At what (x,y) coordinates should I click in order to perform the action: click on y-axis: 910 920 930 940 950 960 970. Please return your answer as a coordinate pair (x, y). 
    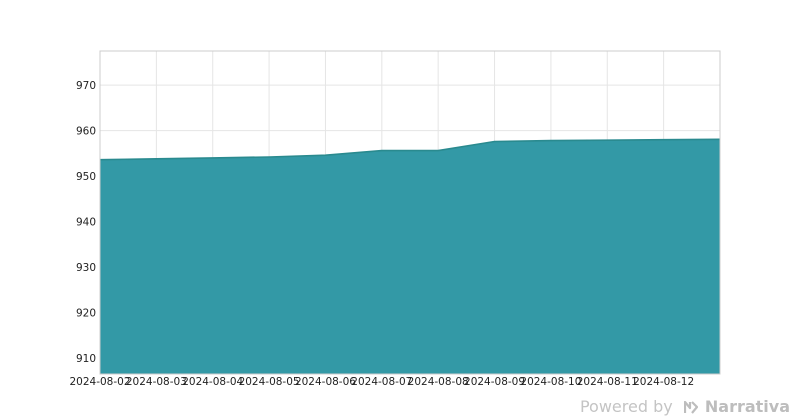
    Looking at the image, I should click on (86, 222).